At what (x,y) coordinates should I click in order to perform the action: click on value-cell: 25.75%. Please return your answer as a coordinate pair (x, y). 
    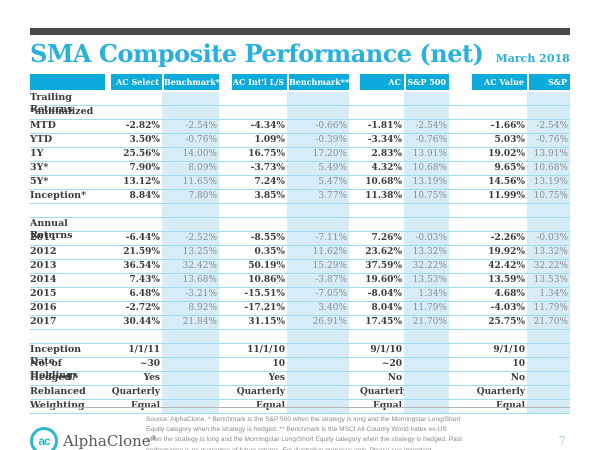
    Looking at the image, I should click on (506, 322).